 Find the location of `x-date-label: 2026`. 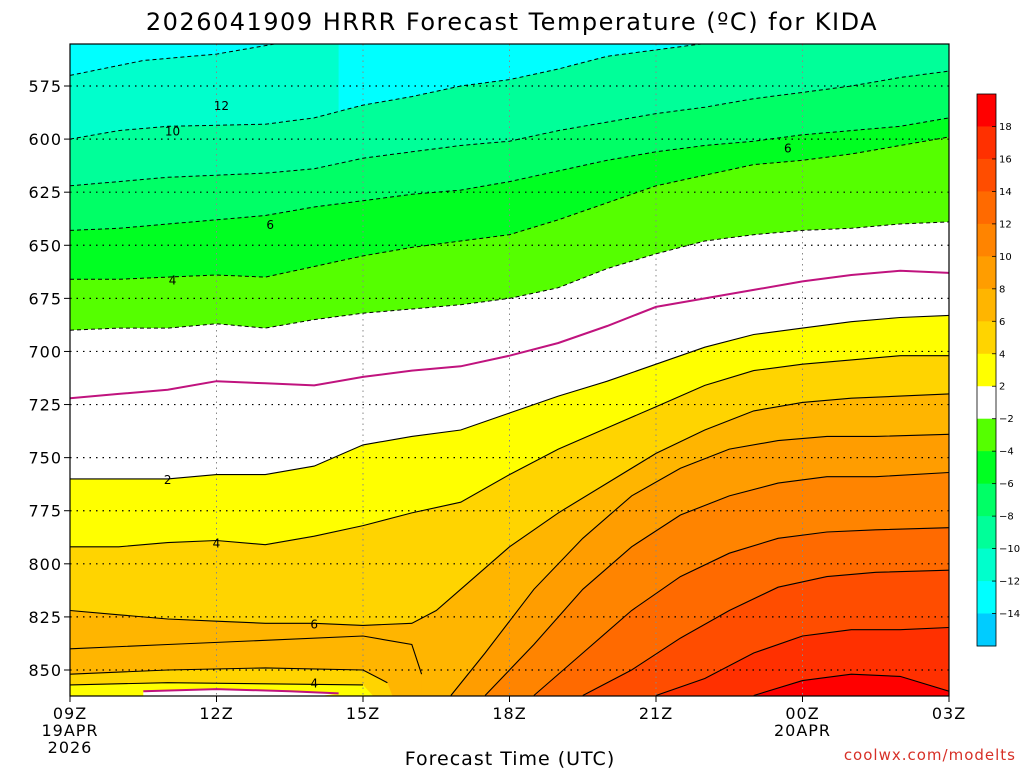

x-date-label: 2026 is located at coordinates (70, 747).